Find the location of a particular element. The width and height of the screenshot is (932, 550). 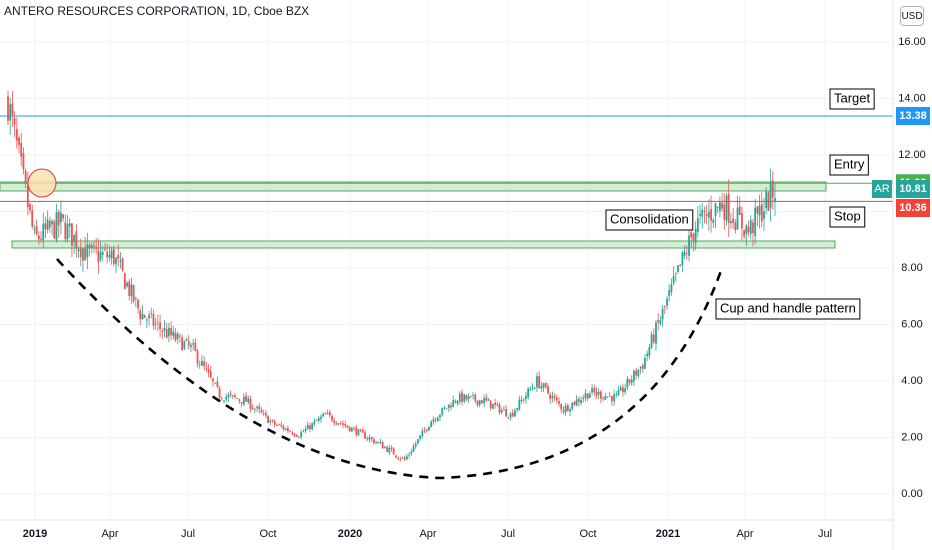

price-badge-label: 10.81 is located at coordinates (913, 189).